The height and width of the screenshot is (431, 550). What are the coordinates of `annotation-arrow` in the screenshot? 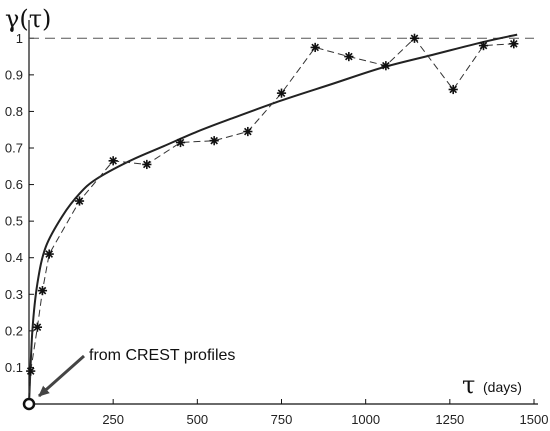 It's located at (61, 376).